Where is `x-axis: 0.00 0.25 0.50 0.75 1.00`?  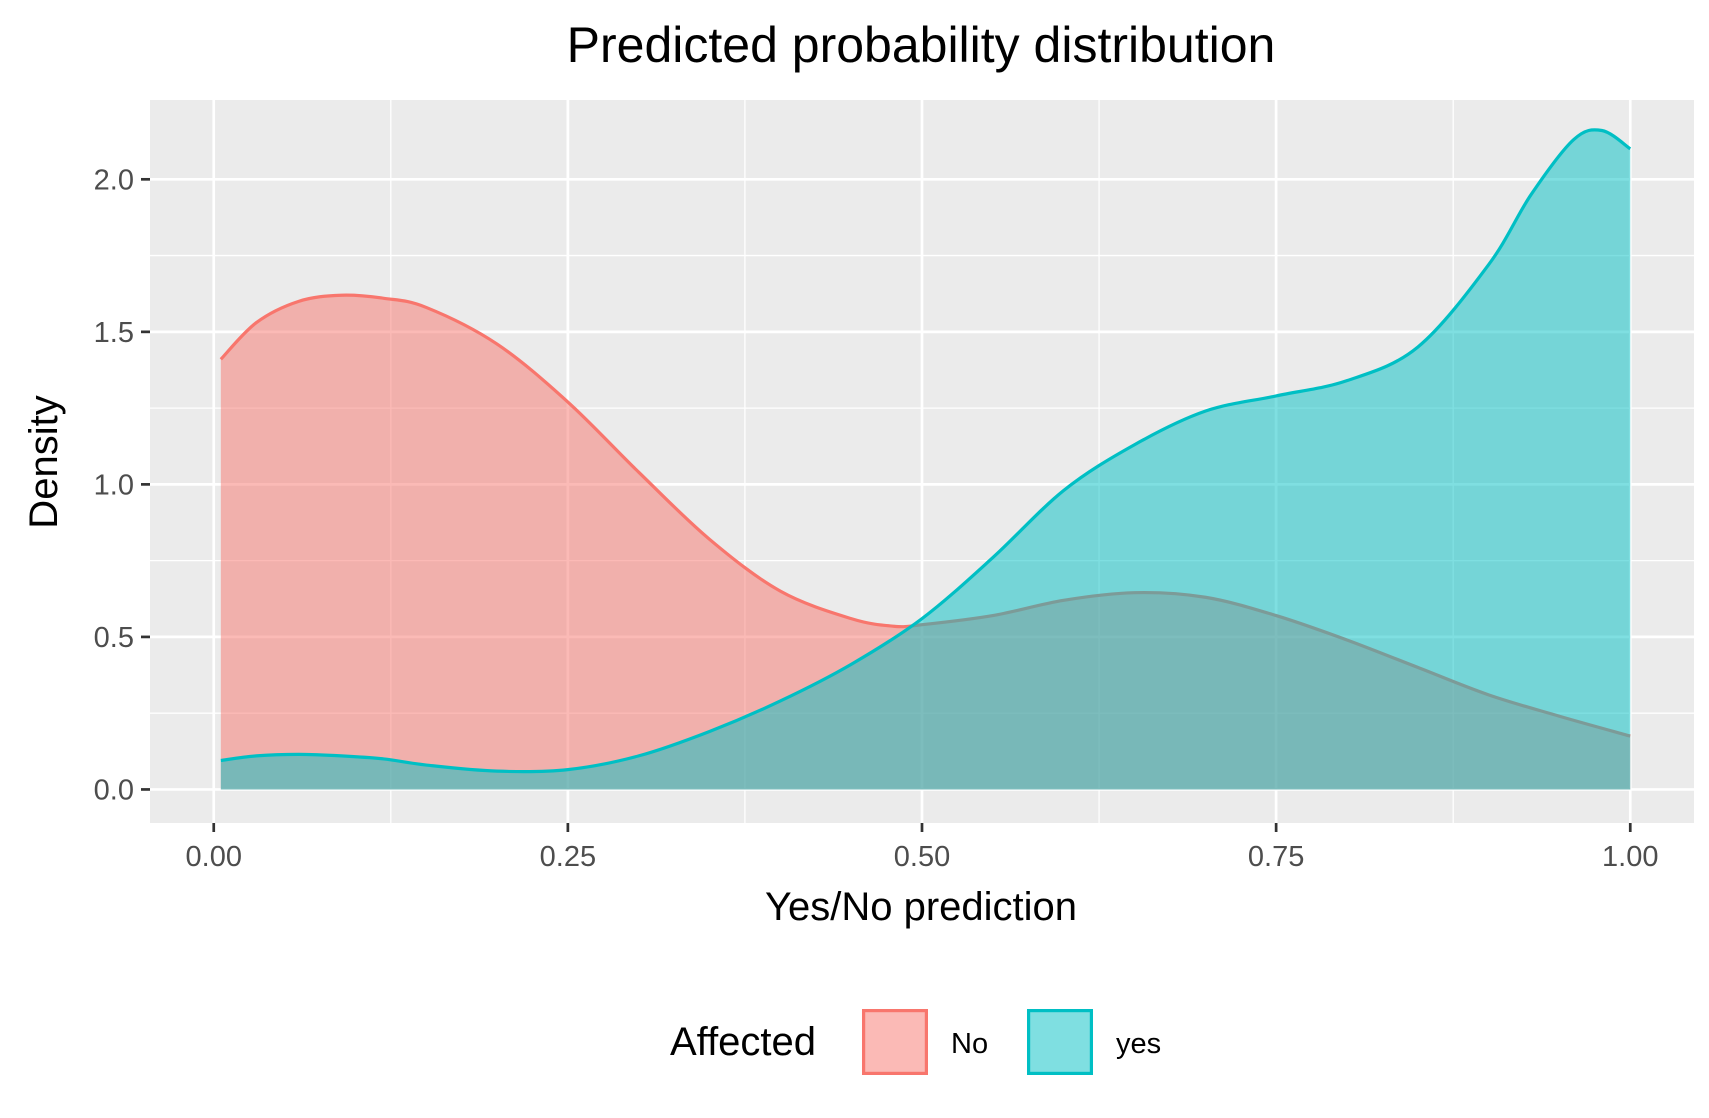
x-axis: 0.00 0.25 0.50 0.75 1.00 is located at coordinates (922, 848).